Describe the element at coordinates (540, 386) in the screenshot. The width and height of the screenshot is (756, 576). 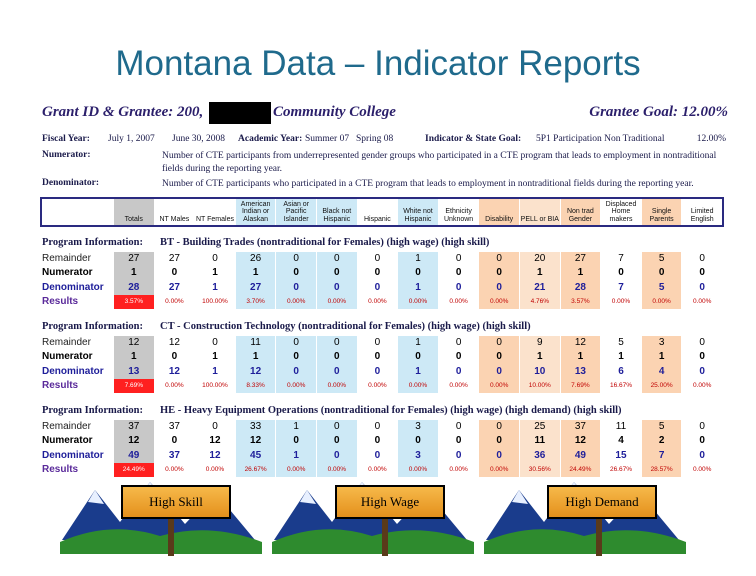
I see `table-cell: 10.00%` at that location.